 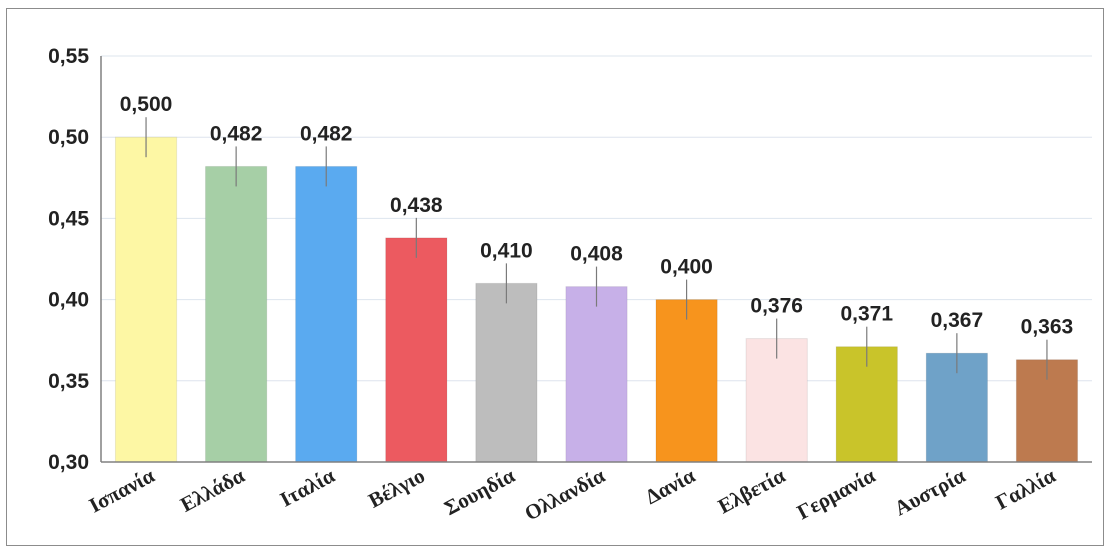 What do you see at coordinates (670, 486) in the screenshot?
I see `x-tick-label: Δανία` at bounding box center [670, 486].